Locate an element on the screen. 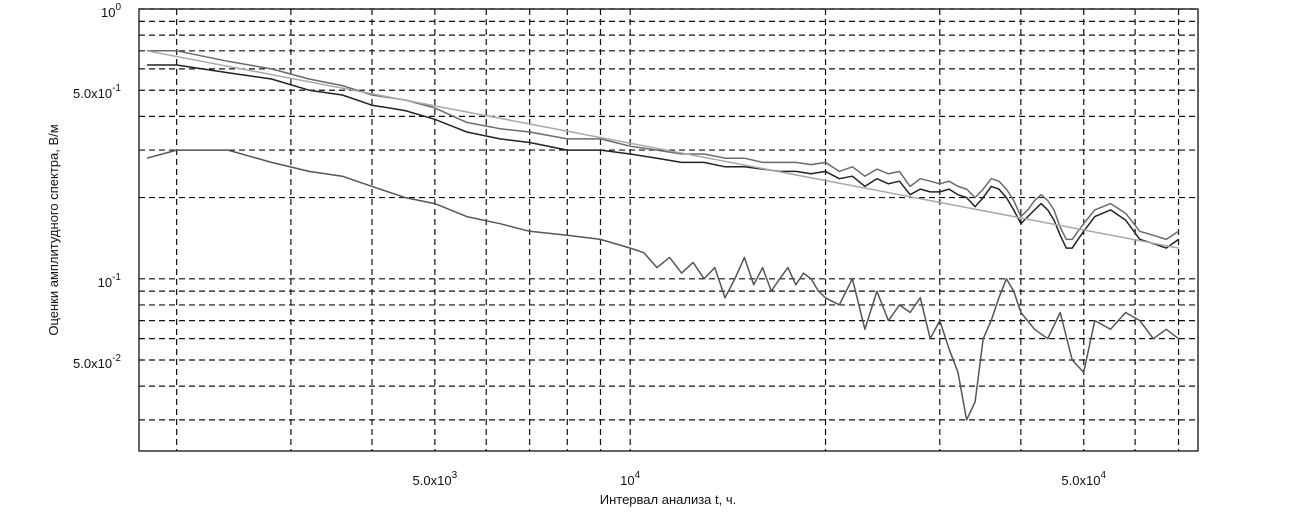 The image size is (1302, 526). x-tick-label: 5.0x10⁴ is located at coordinates (1083, 479).